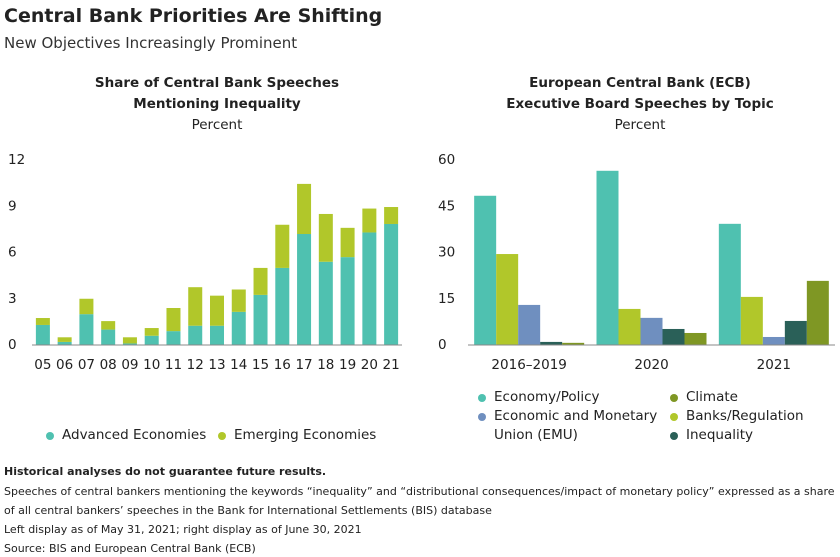 The height and width of the screenshot is (557, 840). What do you see at coordinates (238, 365) in the screenshot?
I see `x-tick-label: 14` at bounding box center [238, 365].